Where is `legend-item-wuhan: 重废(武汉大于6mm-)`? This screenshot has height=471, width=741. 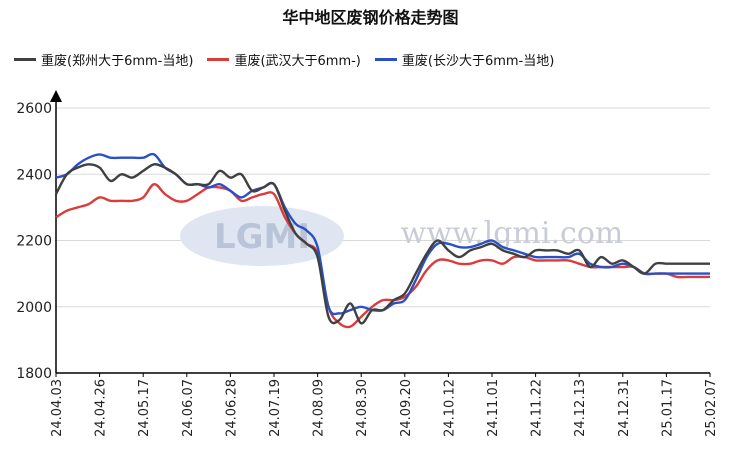
legend-item-wuhan: 重废(武汉大于6mm-) is located at coordinates (284, 59).